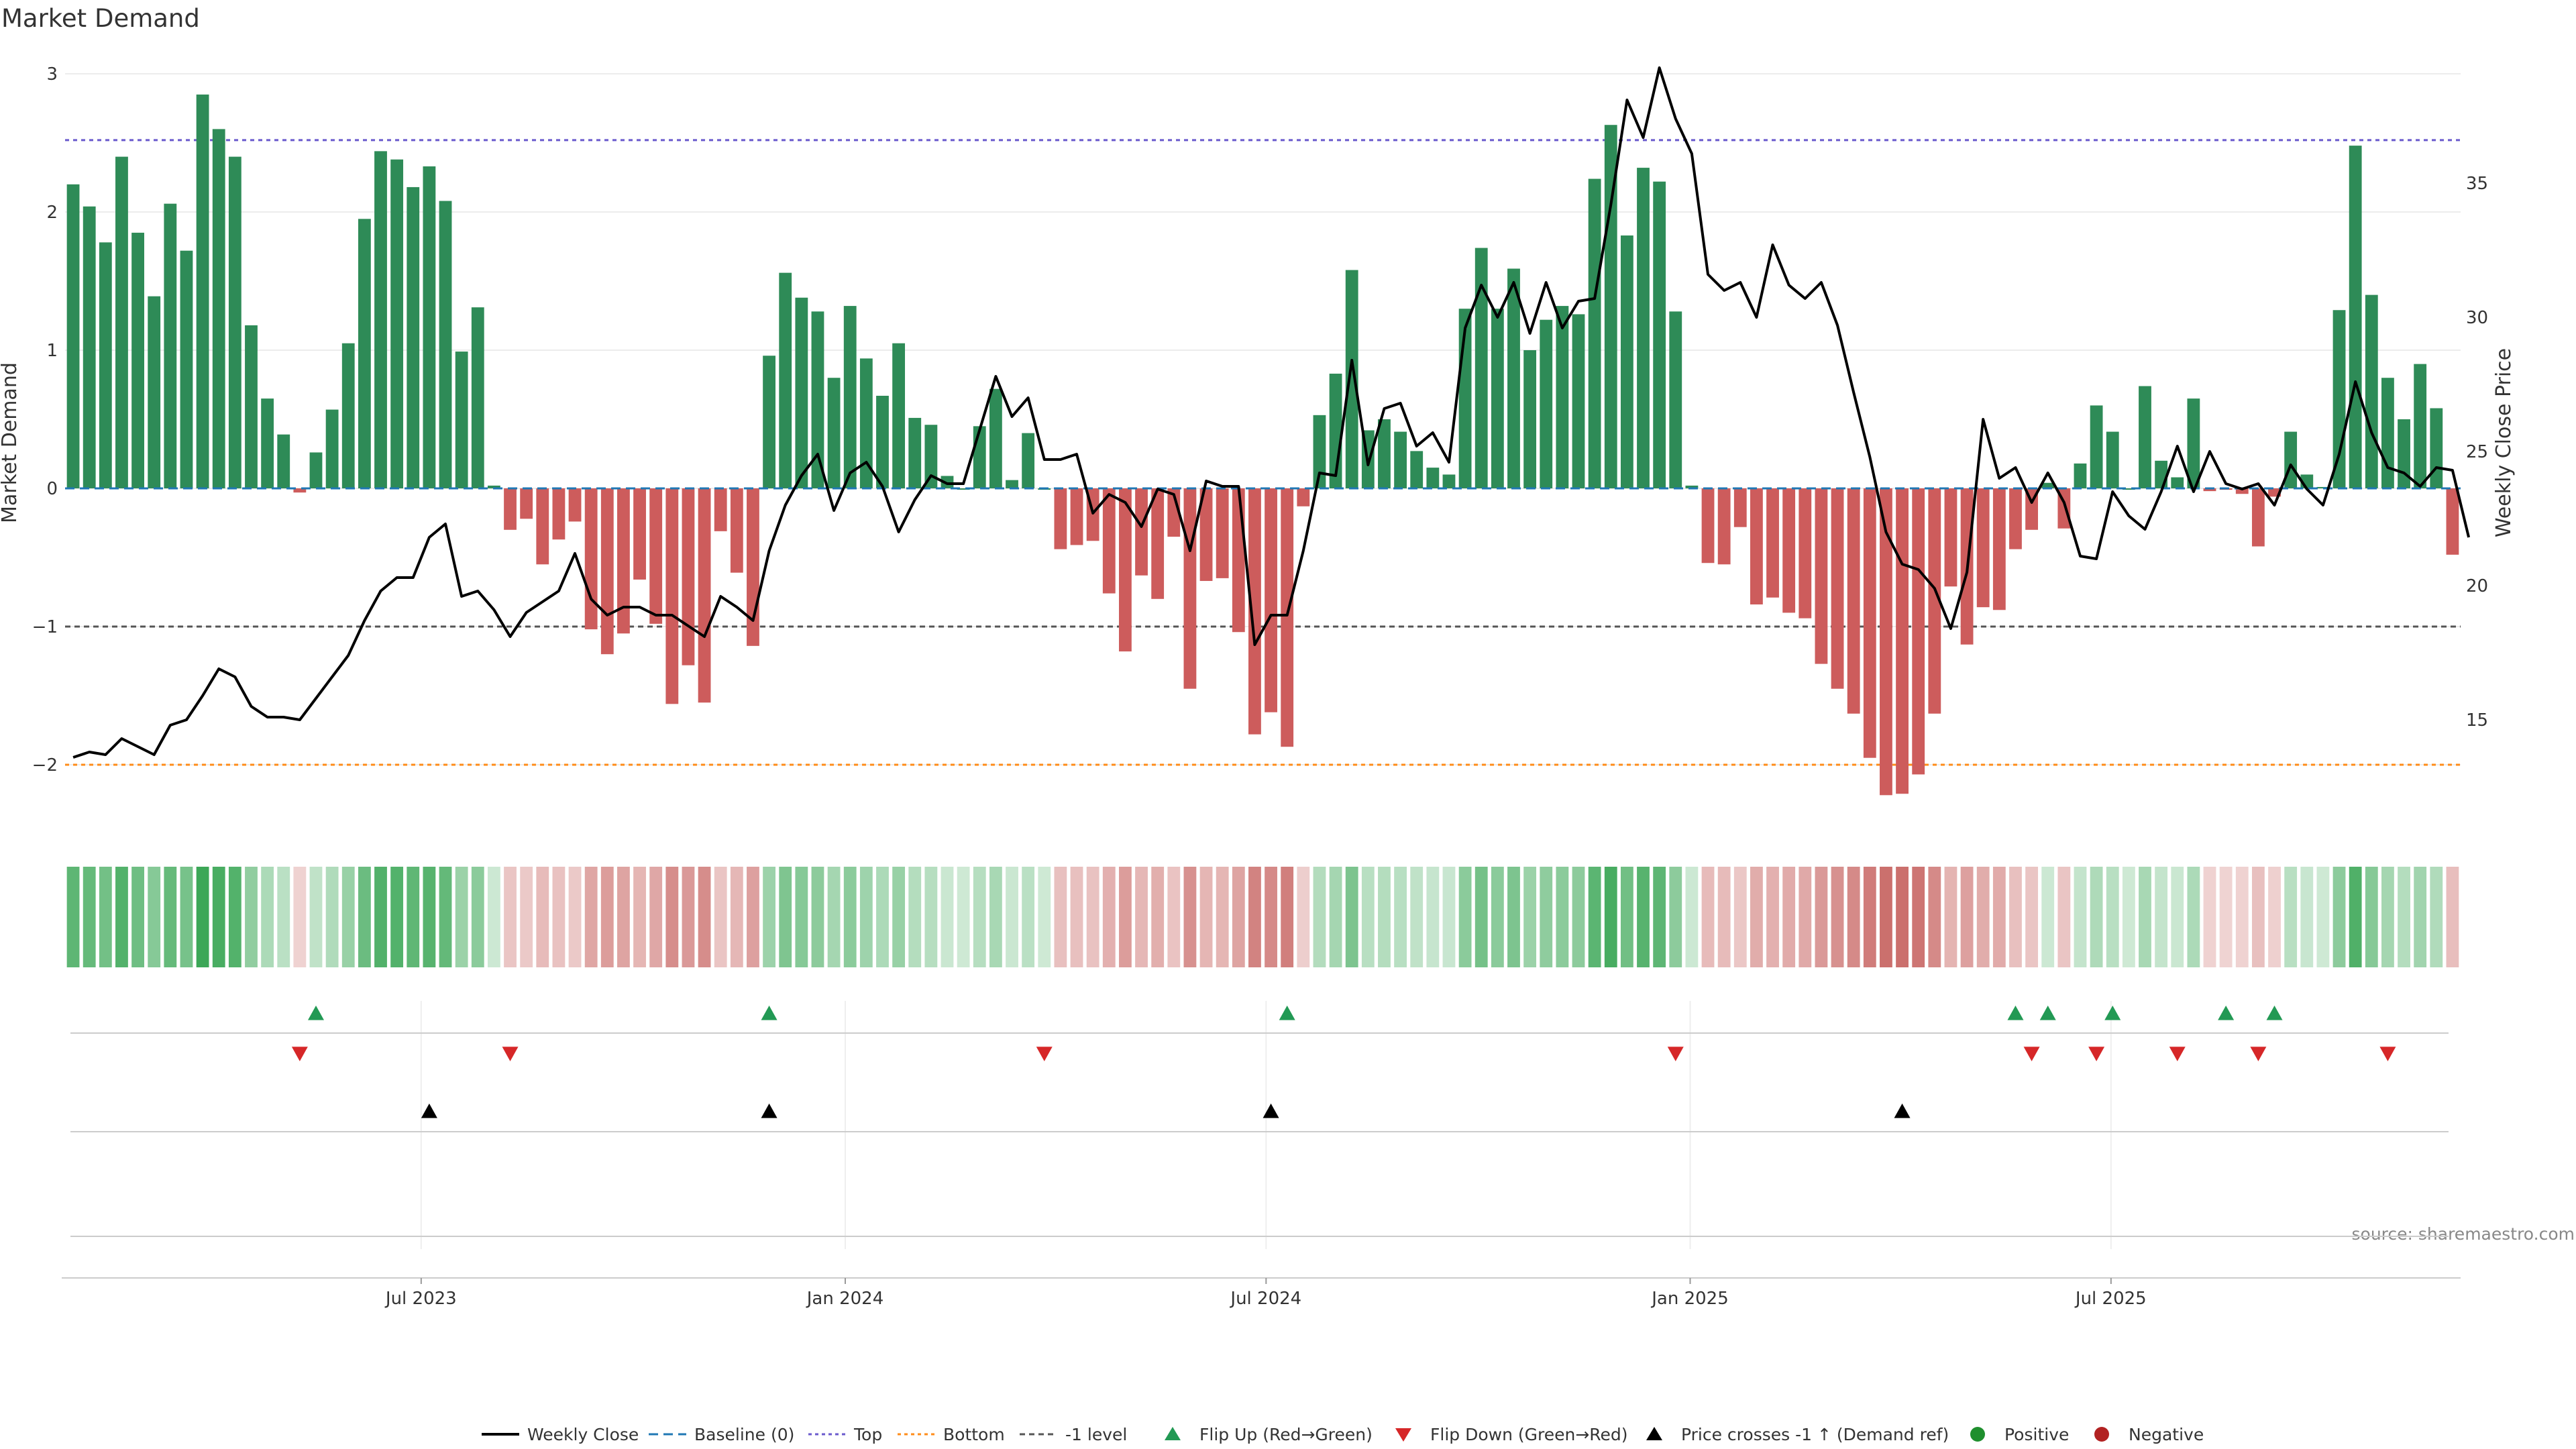  I want to click on legend-item: Bottom, so click(951, 1434).